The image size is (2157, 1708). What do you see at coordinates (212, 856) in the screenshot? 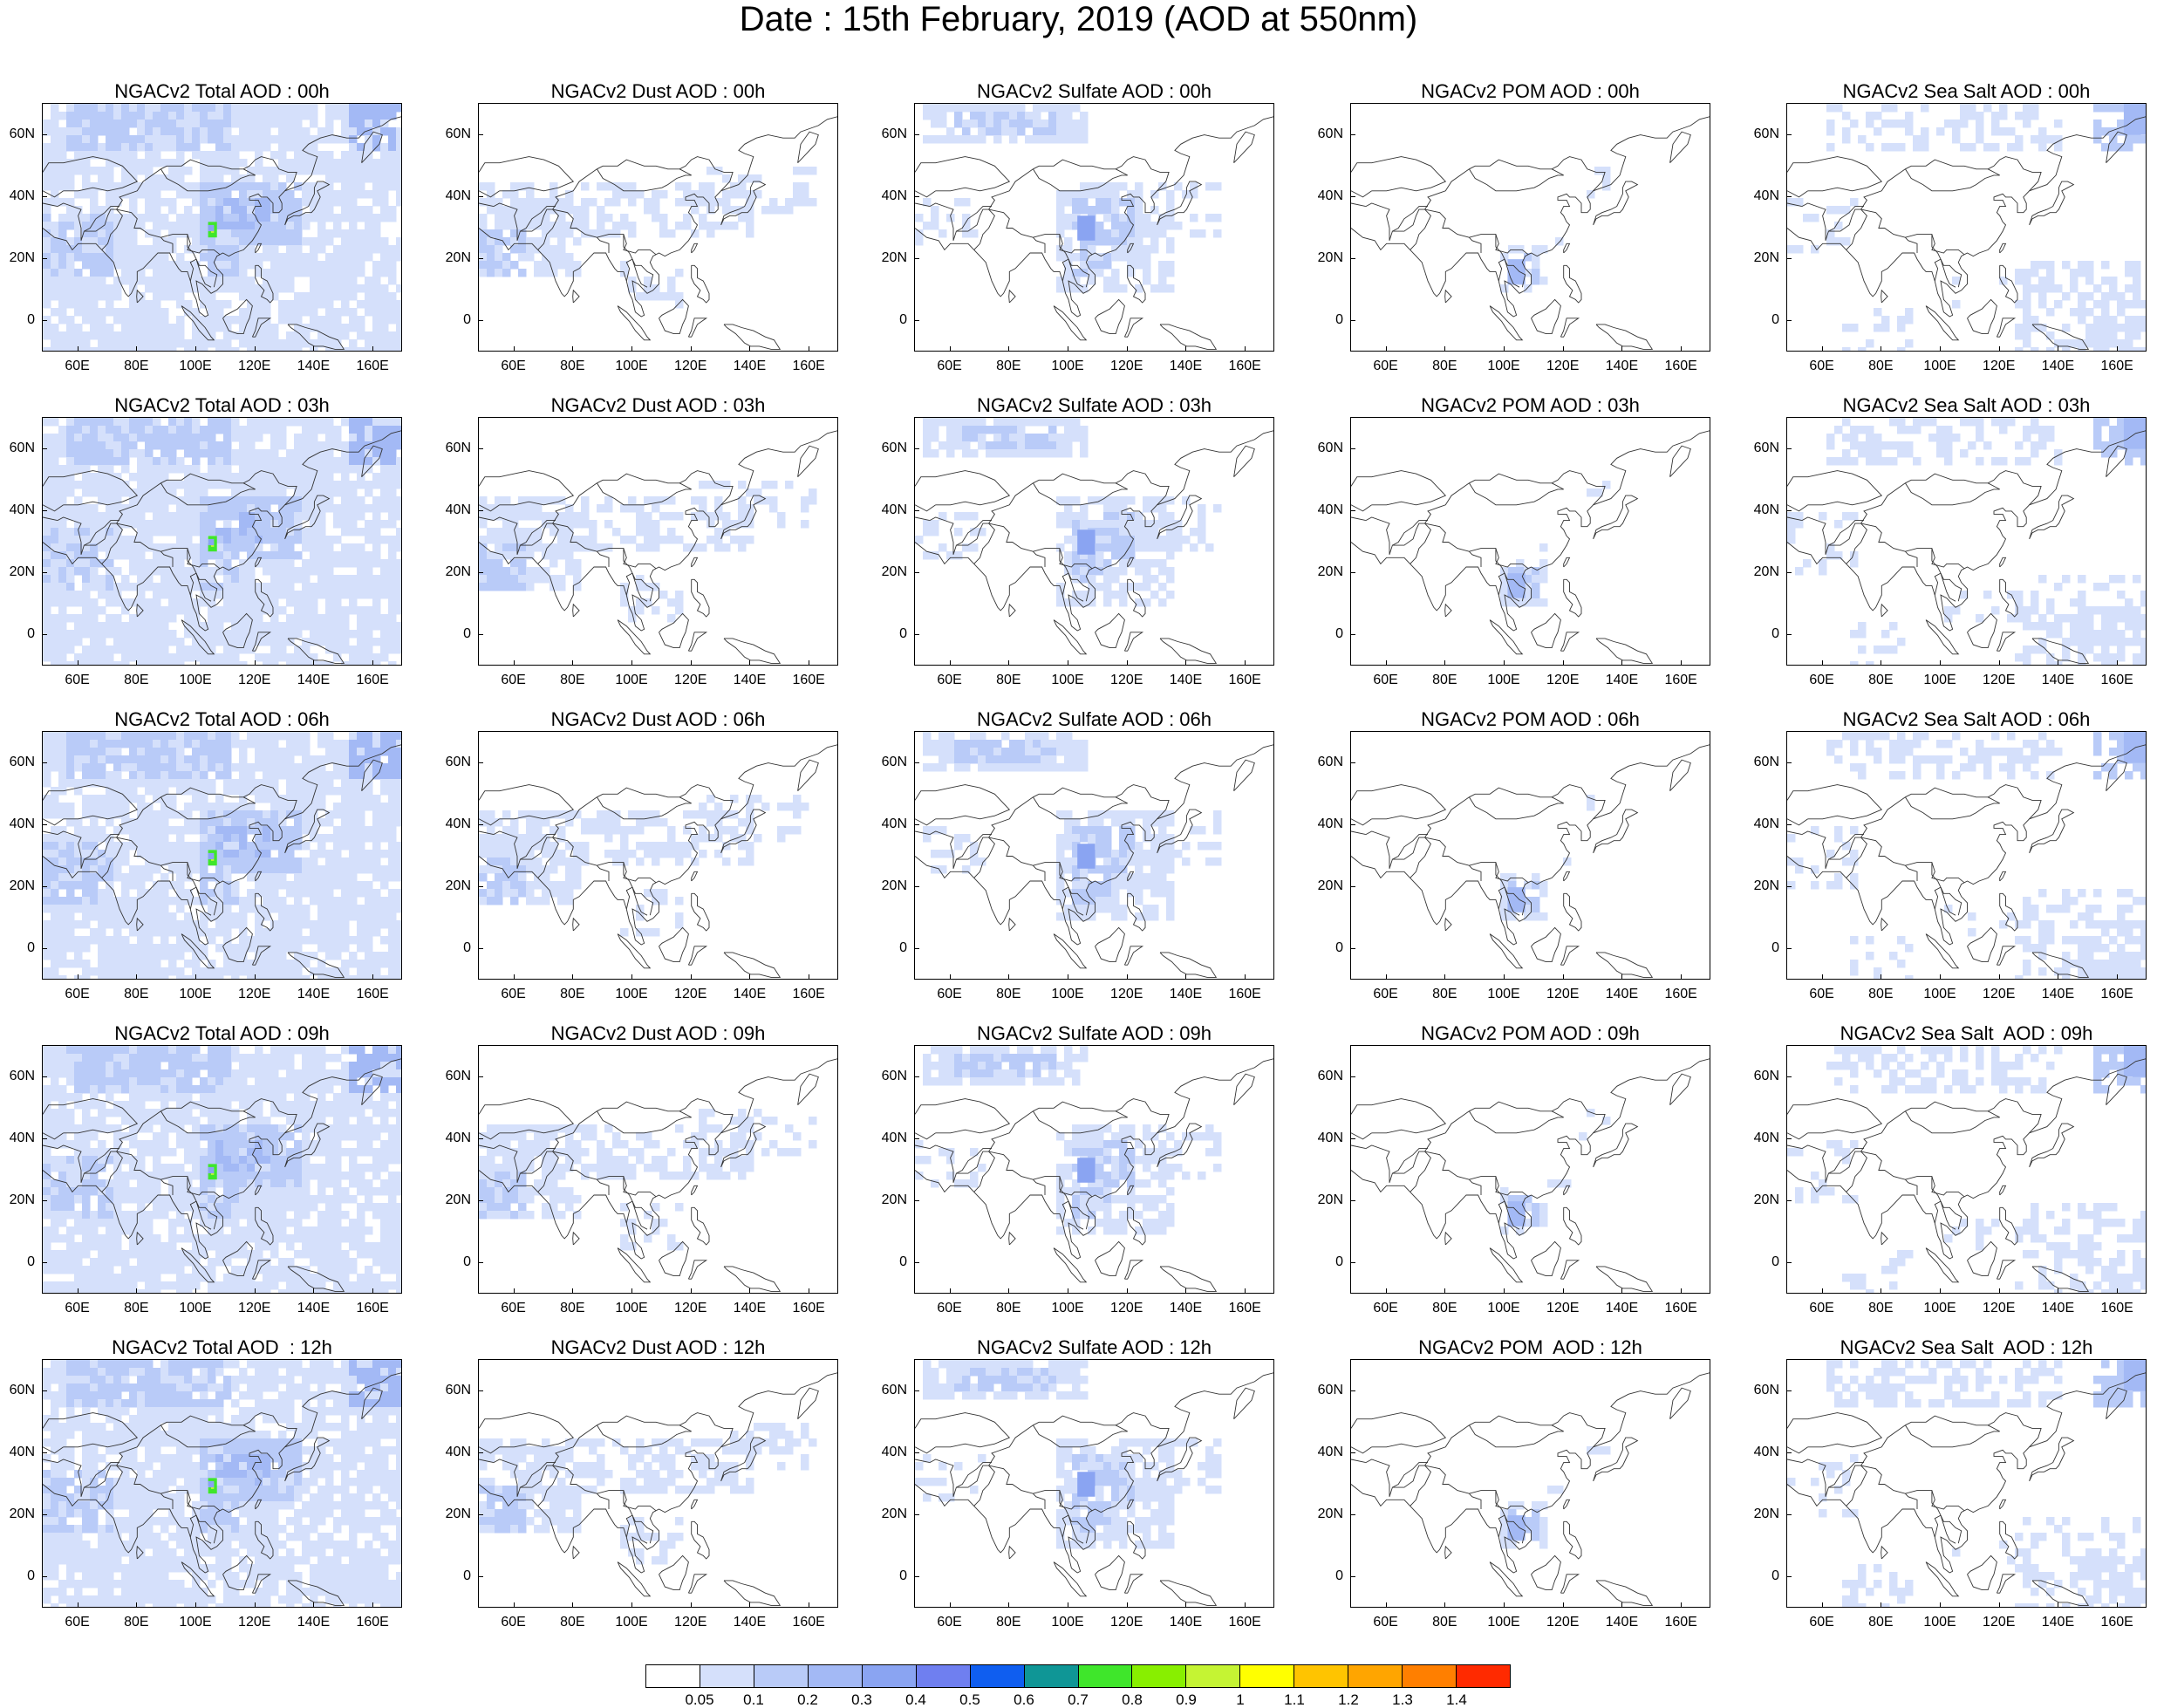
I see `aod-hotspot` at bounding box center [212, 856].